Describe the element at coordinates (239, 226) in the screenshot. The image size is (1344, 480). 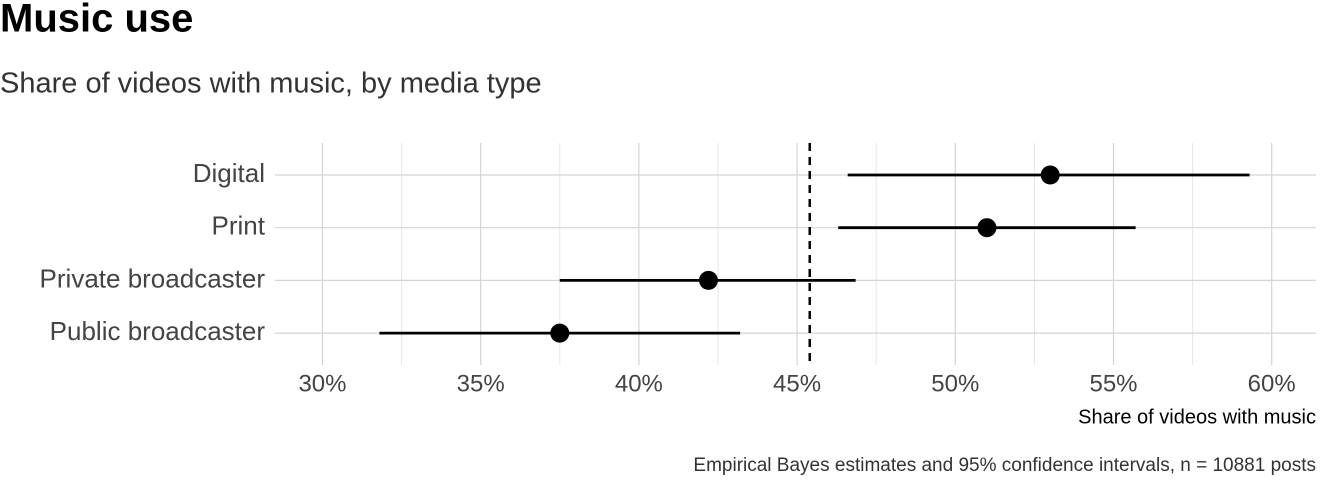
I see `y-tick-label: Print` at that location.